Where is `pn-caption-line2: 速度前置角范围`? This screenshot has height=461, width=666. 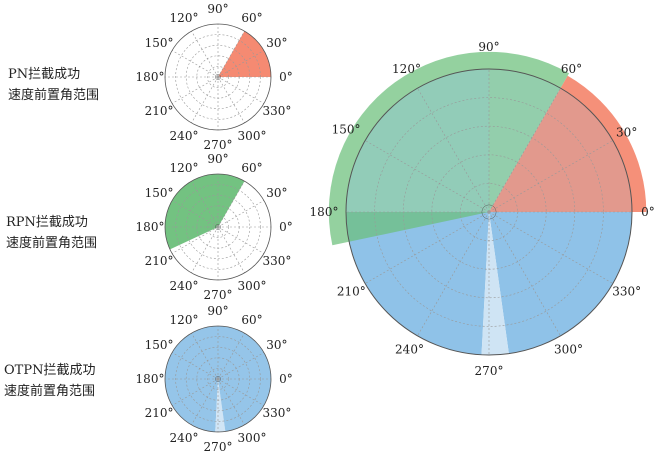
pn-caption-line2: 速度前置角范围 is located at coordinates (54, 95).